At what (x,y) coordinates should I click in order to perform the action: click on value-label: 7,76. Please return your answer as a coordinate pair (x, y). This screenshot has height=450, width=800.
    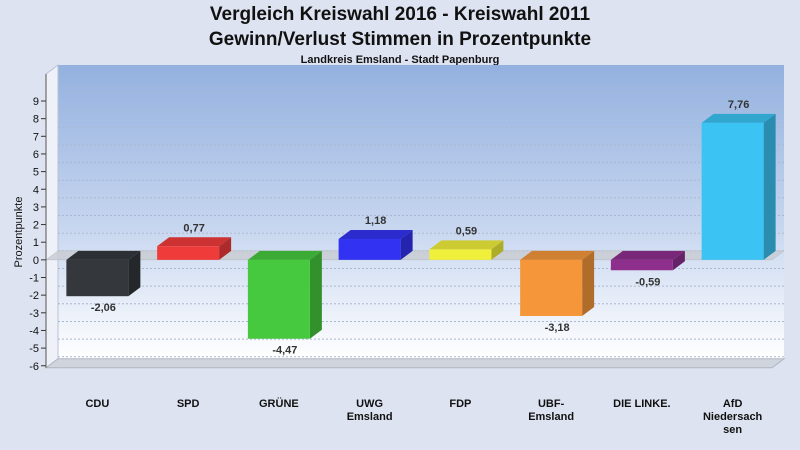
    Looking at the image, I should click on (738, 105).